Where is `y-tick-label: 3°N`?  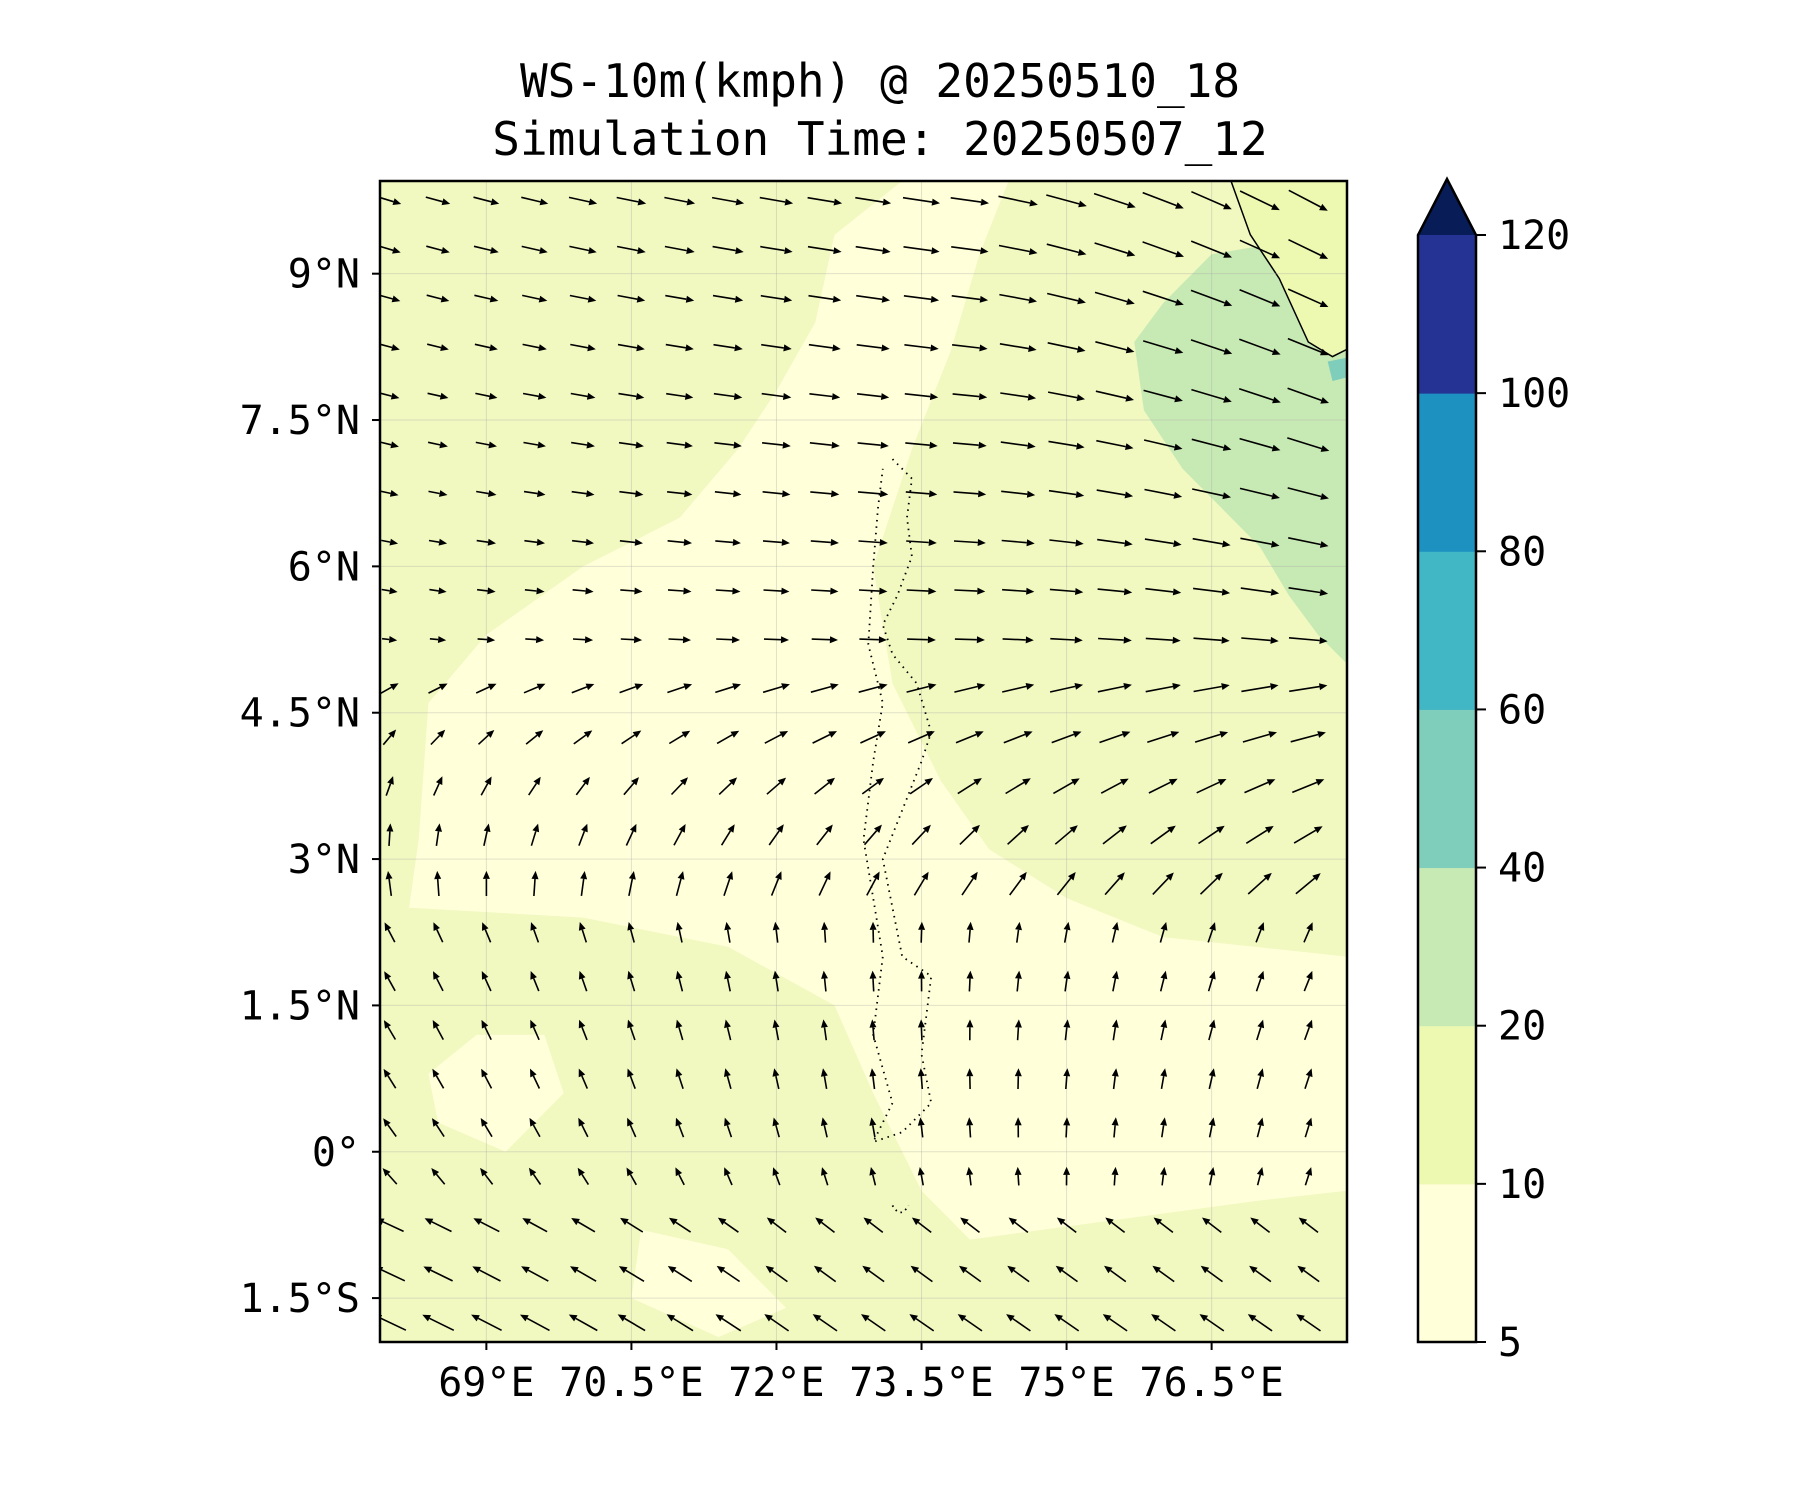 y-tick-label: 3°N is located at coordinates (324, 860).